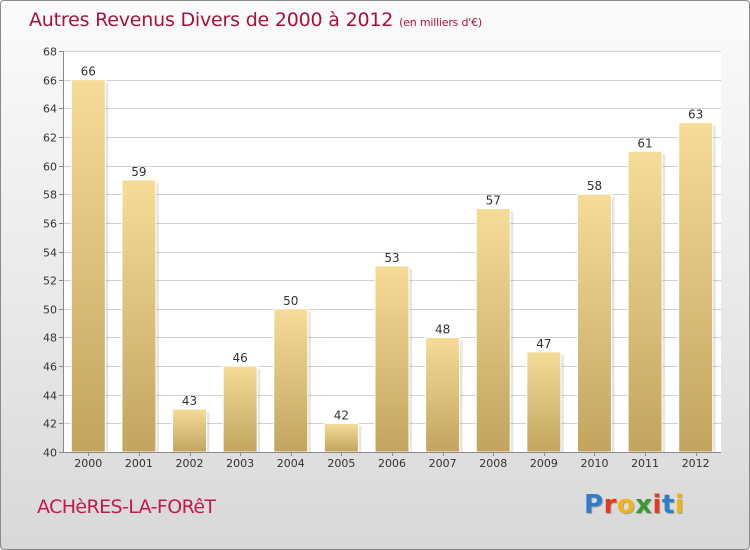  What do you see at coordinates (291, 463) in the screenshot?
I see `x-tick-label: 2004` at bounding box center [291, 463].